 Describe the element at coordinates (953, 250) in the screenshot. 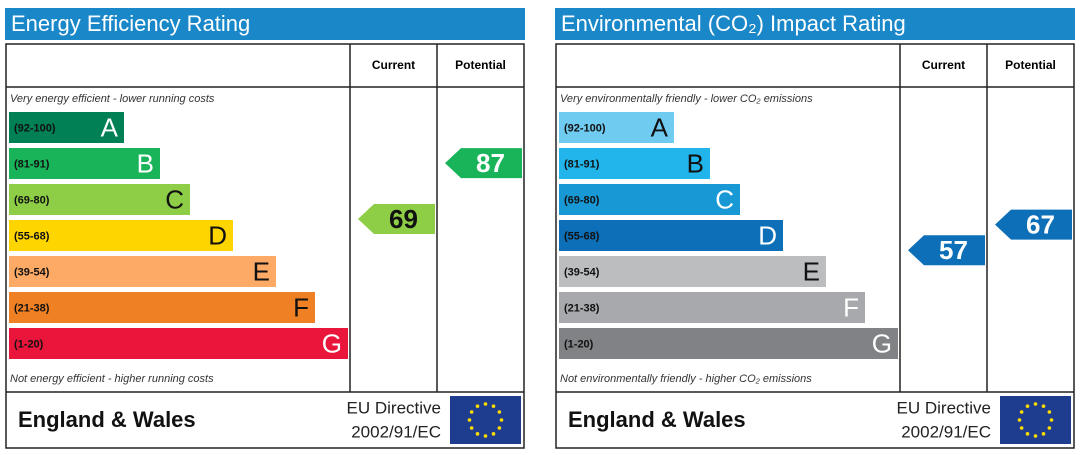

I see `rating-value: 57` at that location.